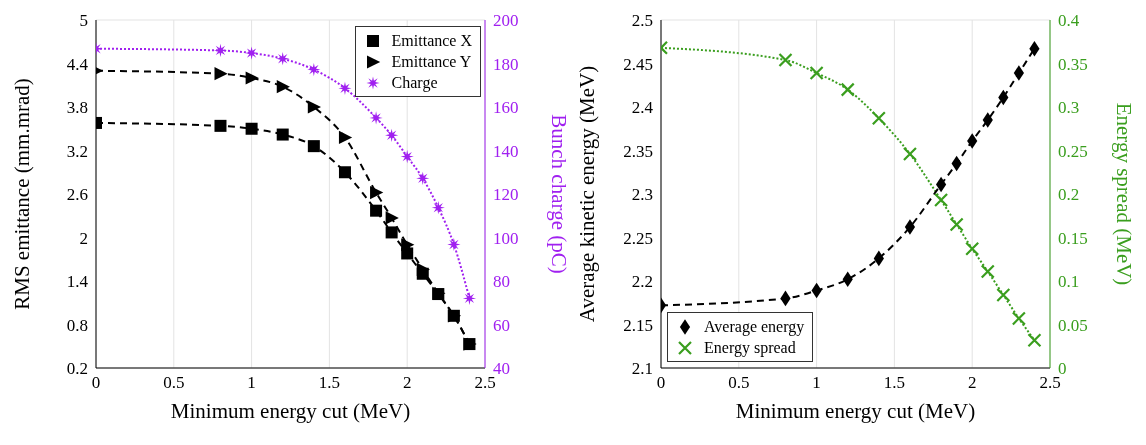  What do you see at coordinates (638, 64) in the screenshot?
I see `y-tick-label: 2.45` at bounding box center [638, 64].